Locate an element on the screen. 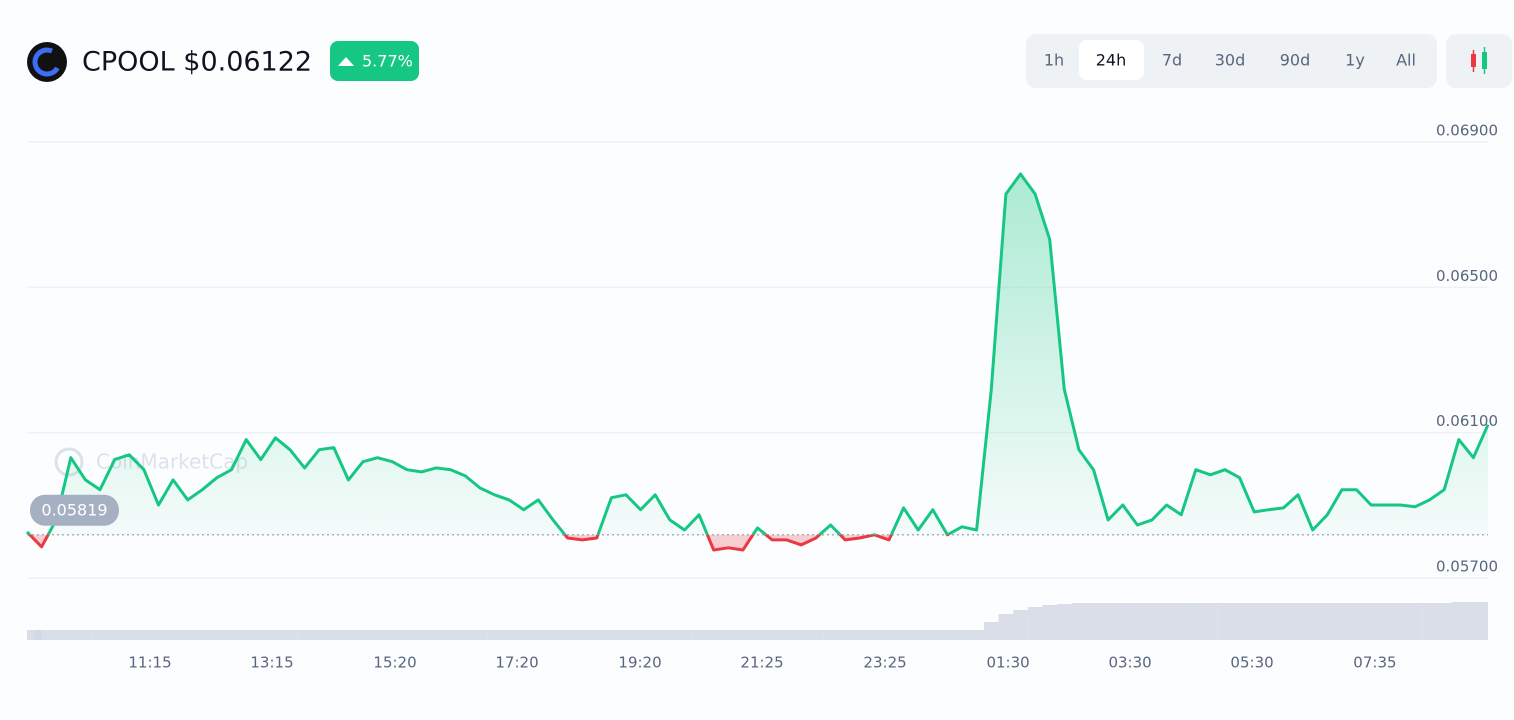  x-tick-label: 05:30 is located at coordinates (1251, 663).